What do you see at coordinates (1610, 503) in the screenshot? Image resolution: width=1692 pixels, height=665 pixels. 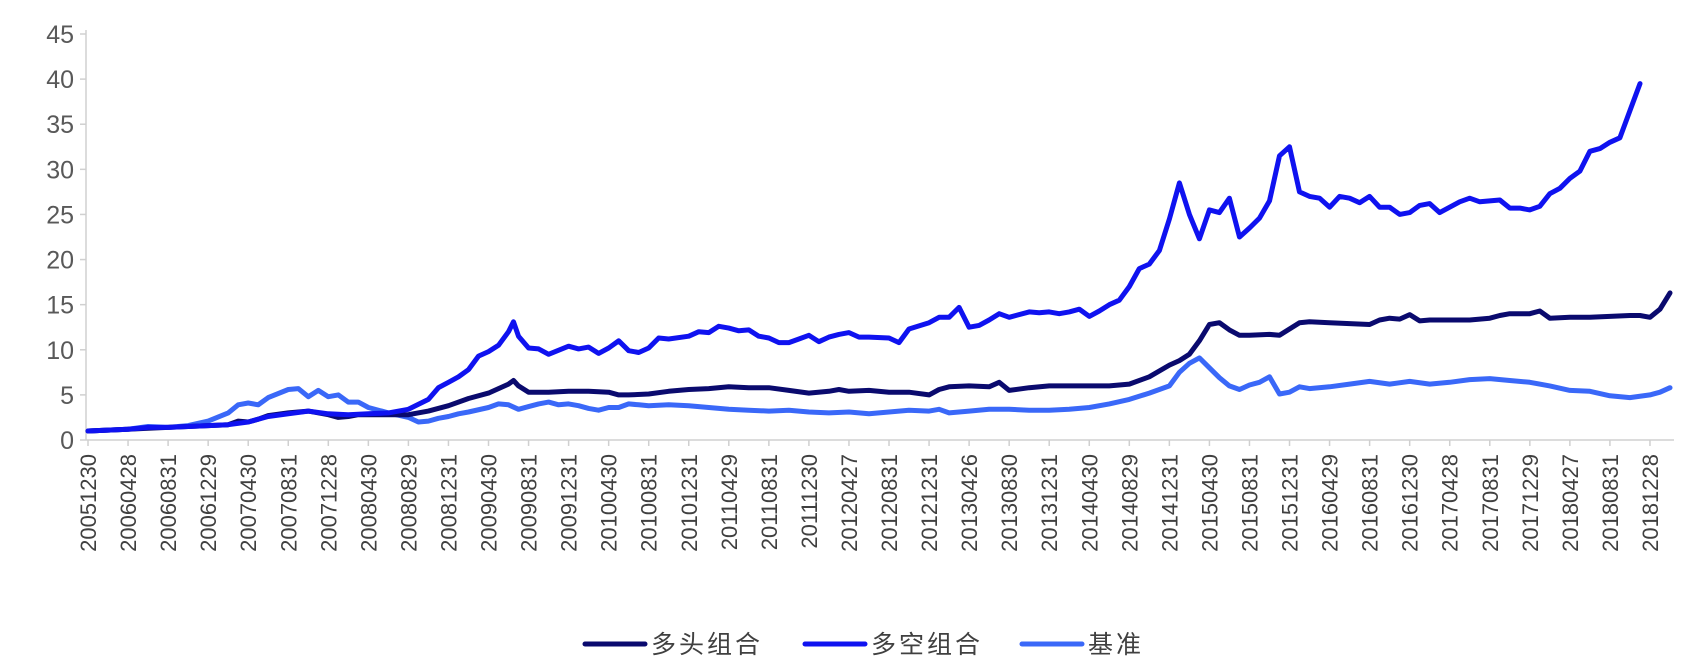 I see `x-tick-label: 20180831` at bounding box center [1610, 503].